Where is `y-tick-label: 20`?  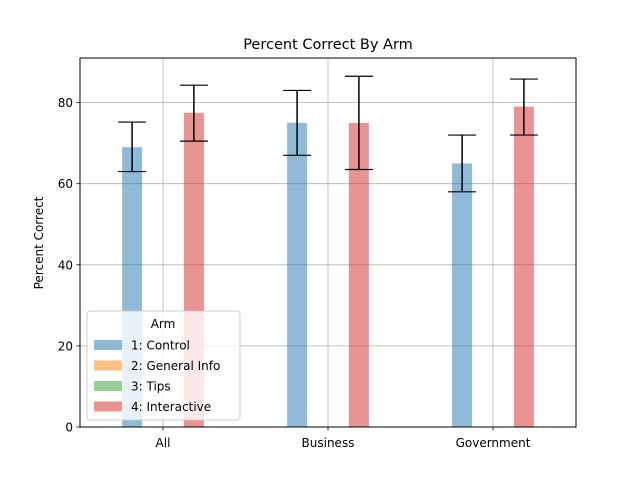 y-tick-label: 20 is located at coordinates (65, 346).